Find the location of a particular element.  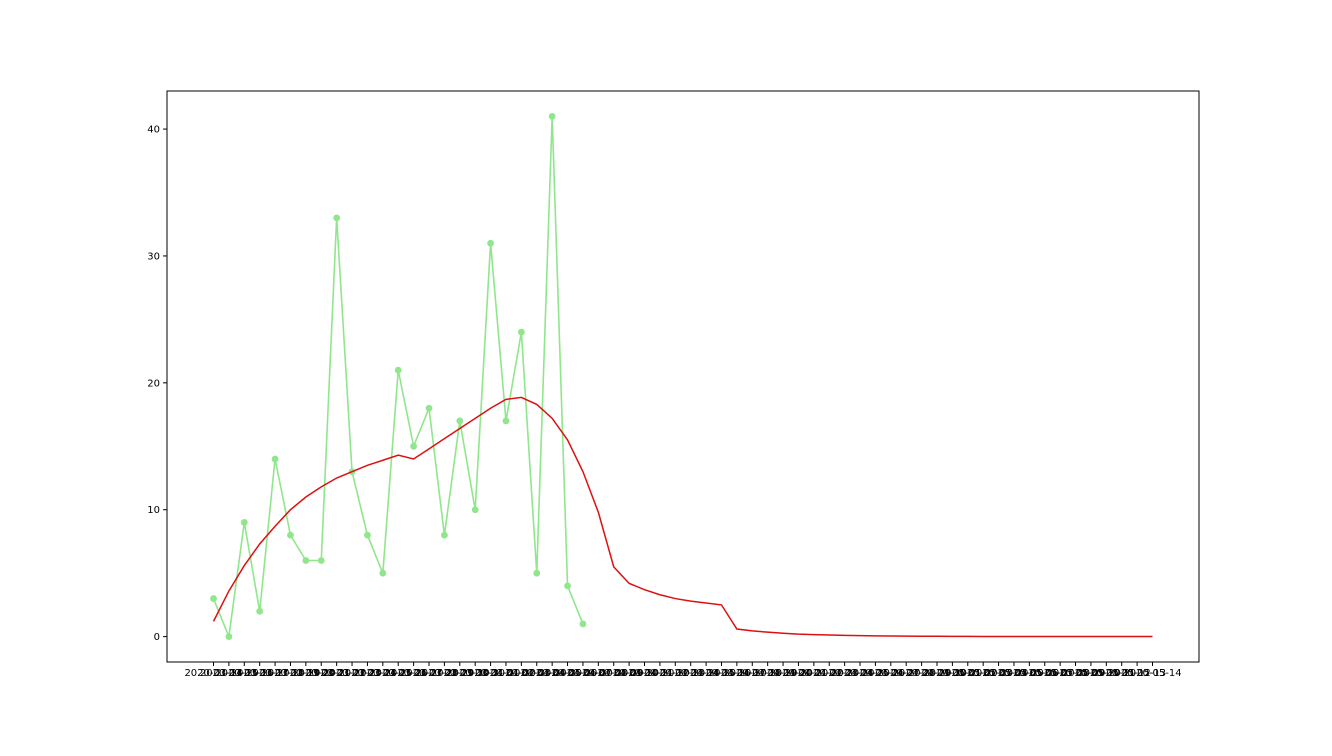

y-tick-label: 40 is located at coordinates (153, 130).